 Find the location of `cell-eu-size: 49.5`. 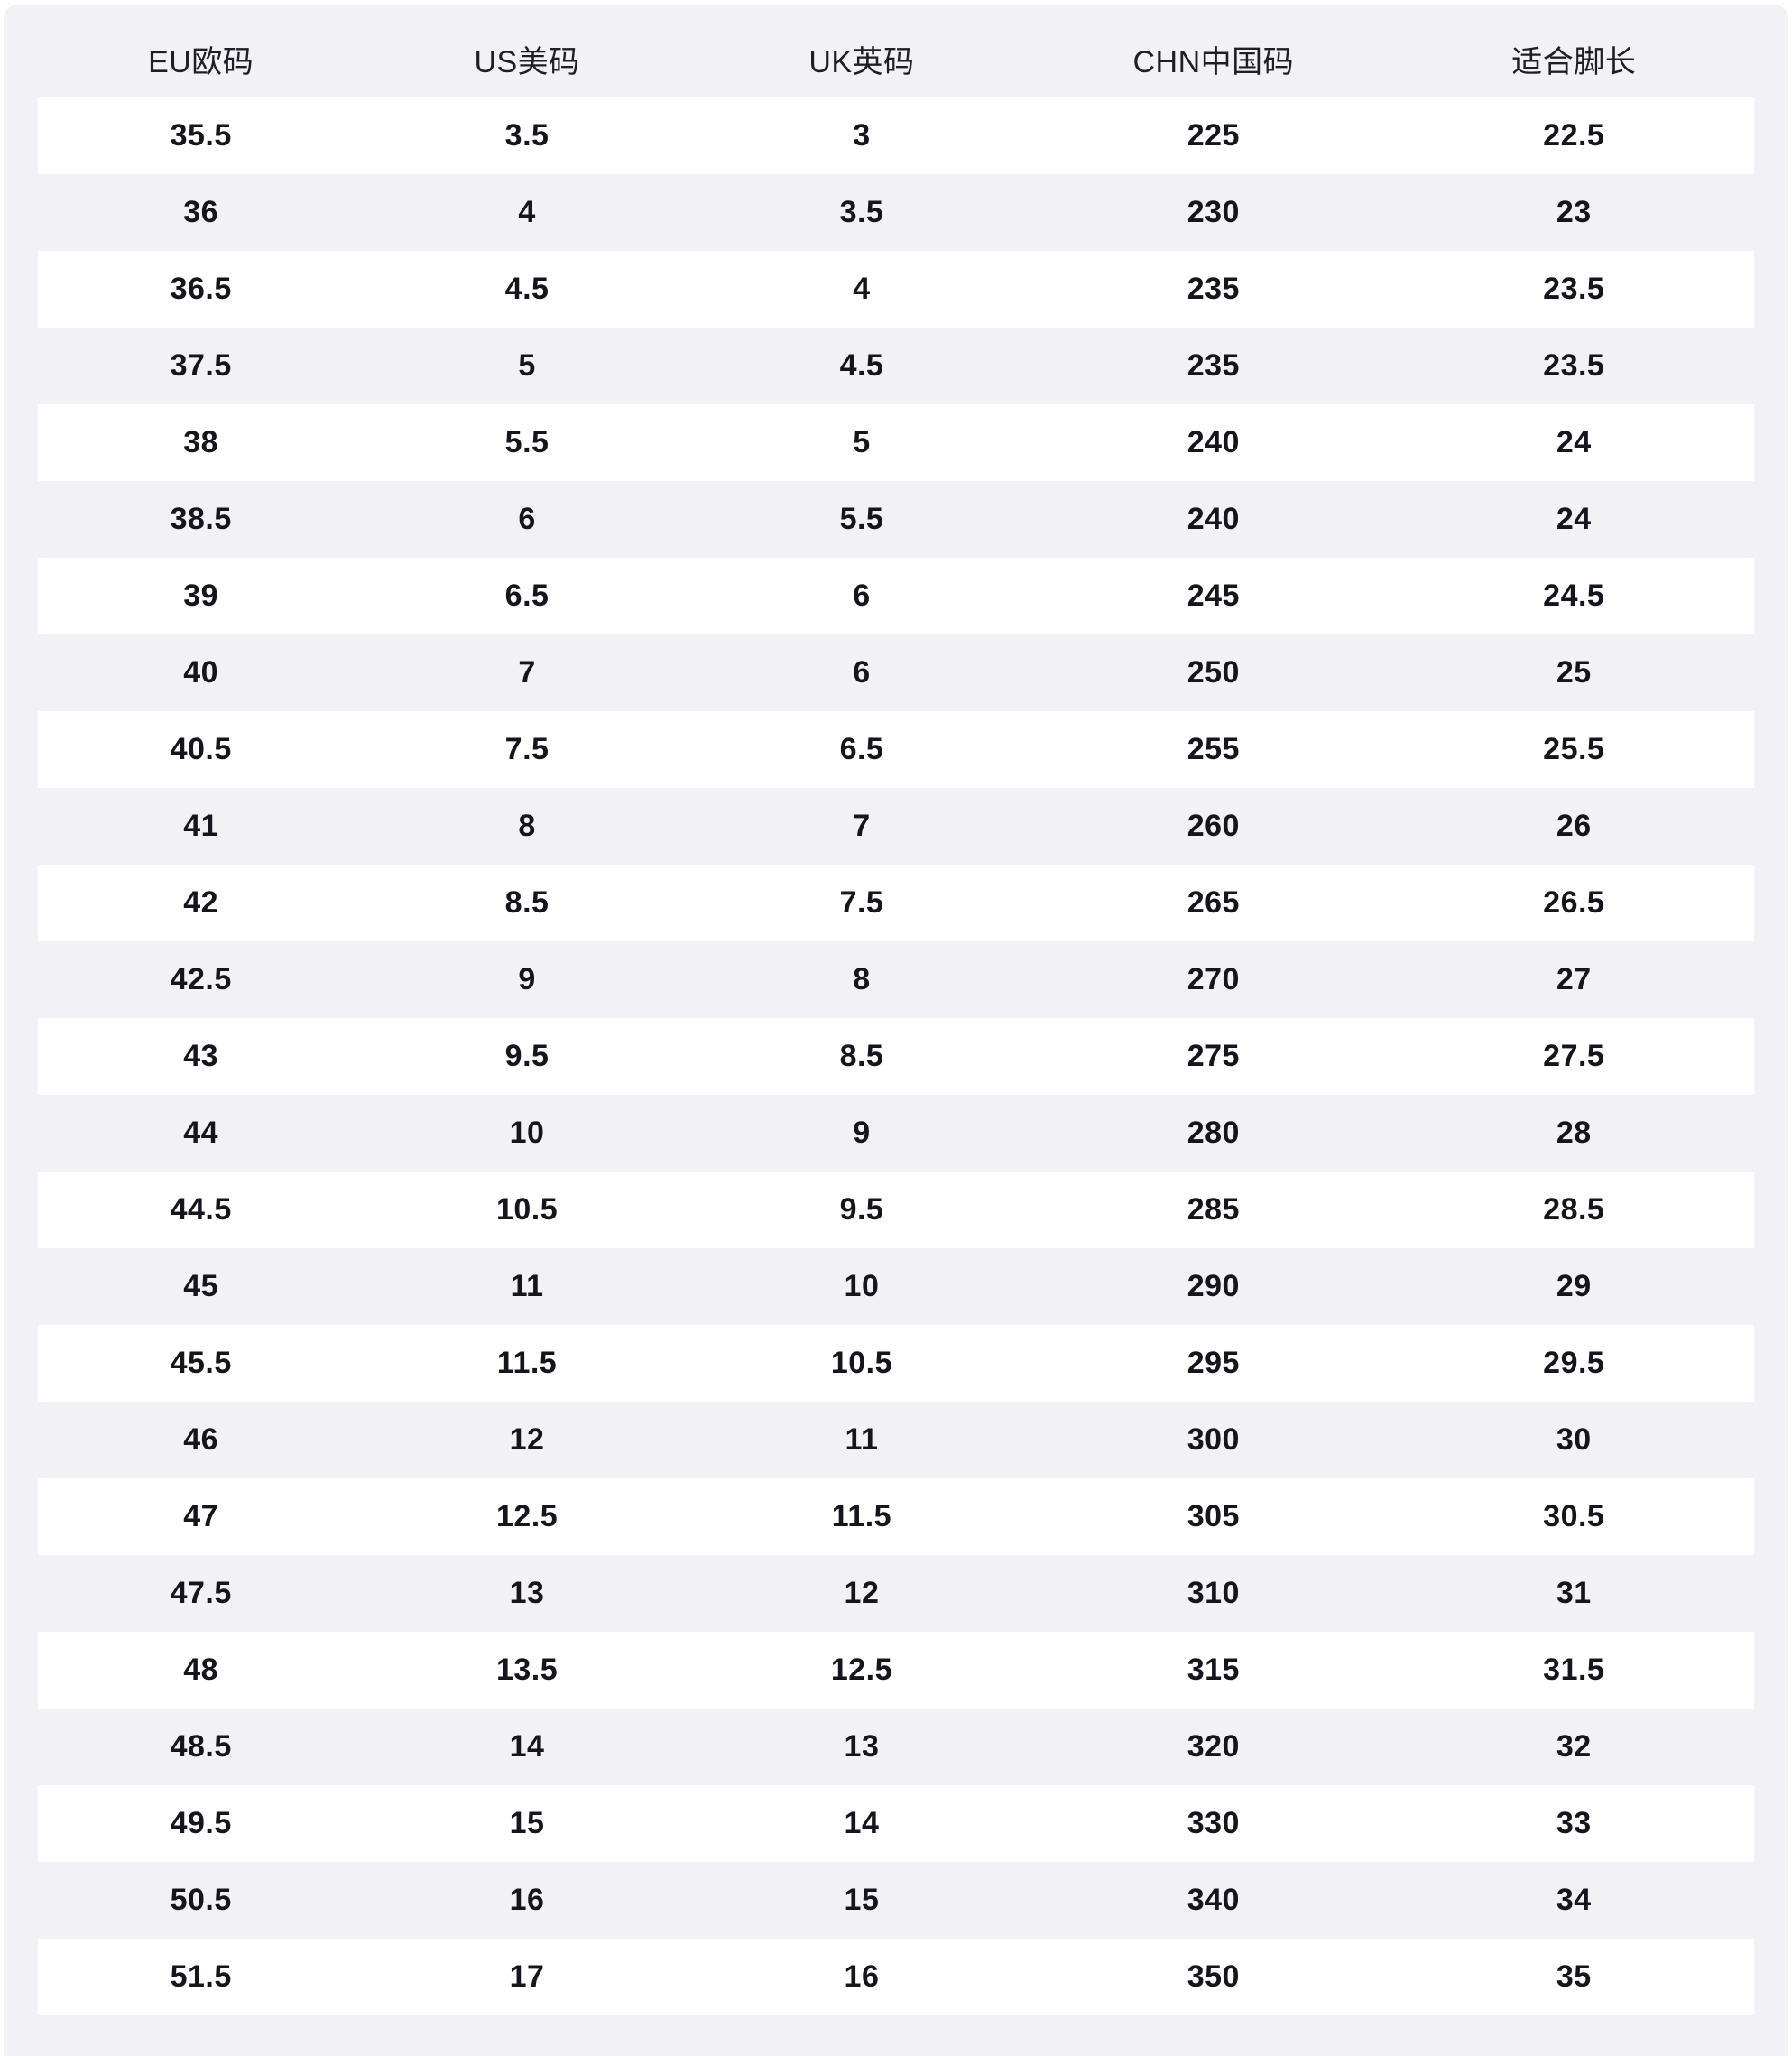

cell-eu-size: 49.5 is located at coordinates (201, 1823).